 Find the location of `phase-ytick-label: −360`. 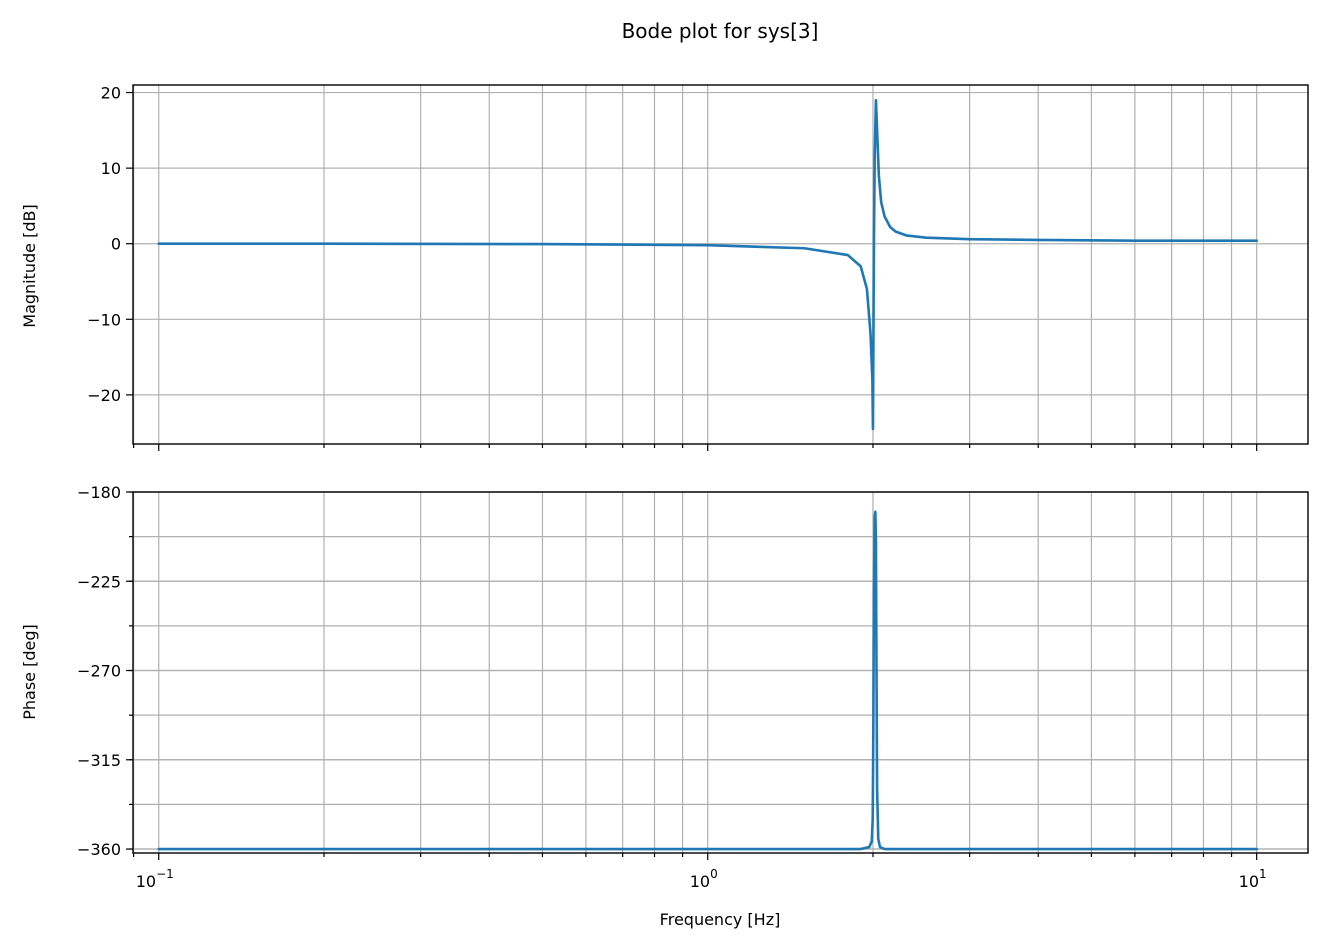

phase-ytick-label: −360 is located at coordinates (99, 849).